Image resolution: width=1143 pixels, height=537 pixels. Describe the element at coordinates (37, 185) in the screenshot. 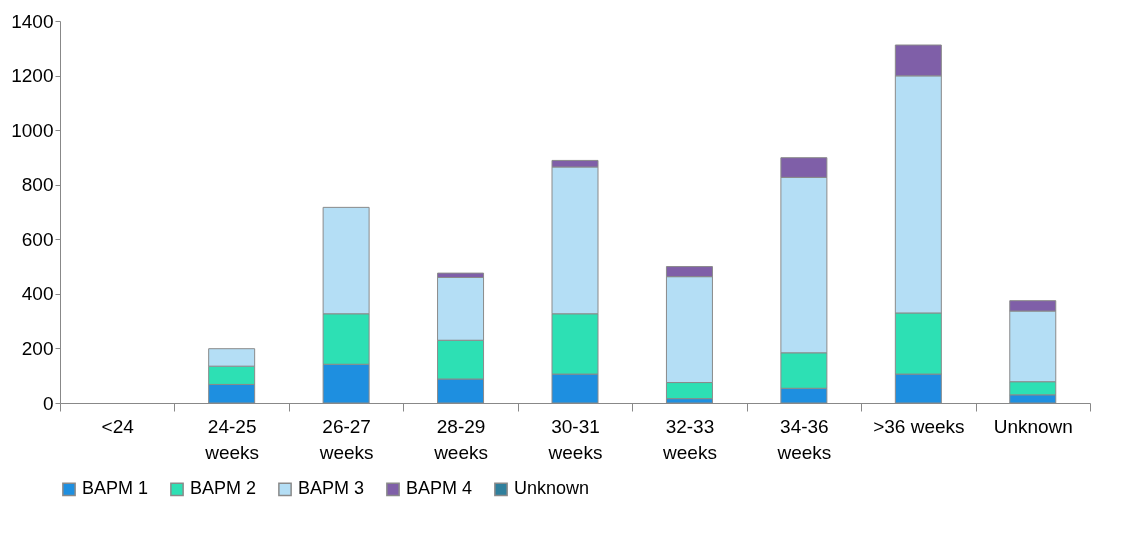

I see `y-tick-label: 800` at that location.